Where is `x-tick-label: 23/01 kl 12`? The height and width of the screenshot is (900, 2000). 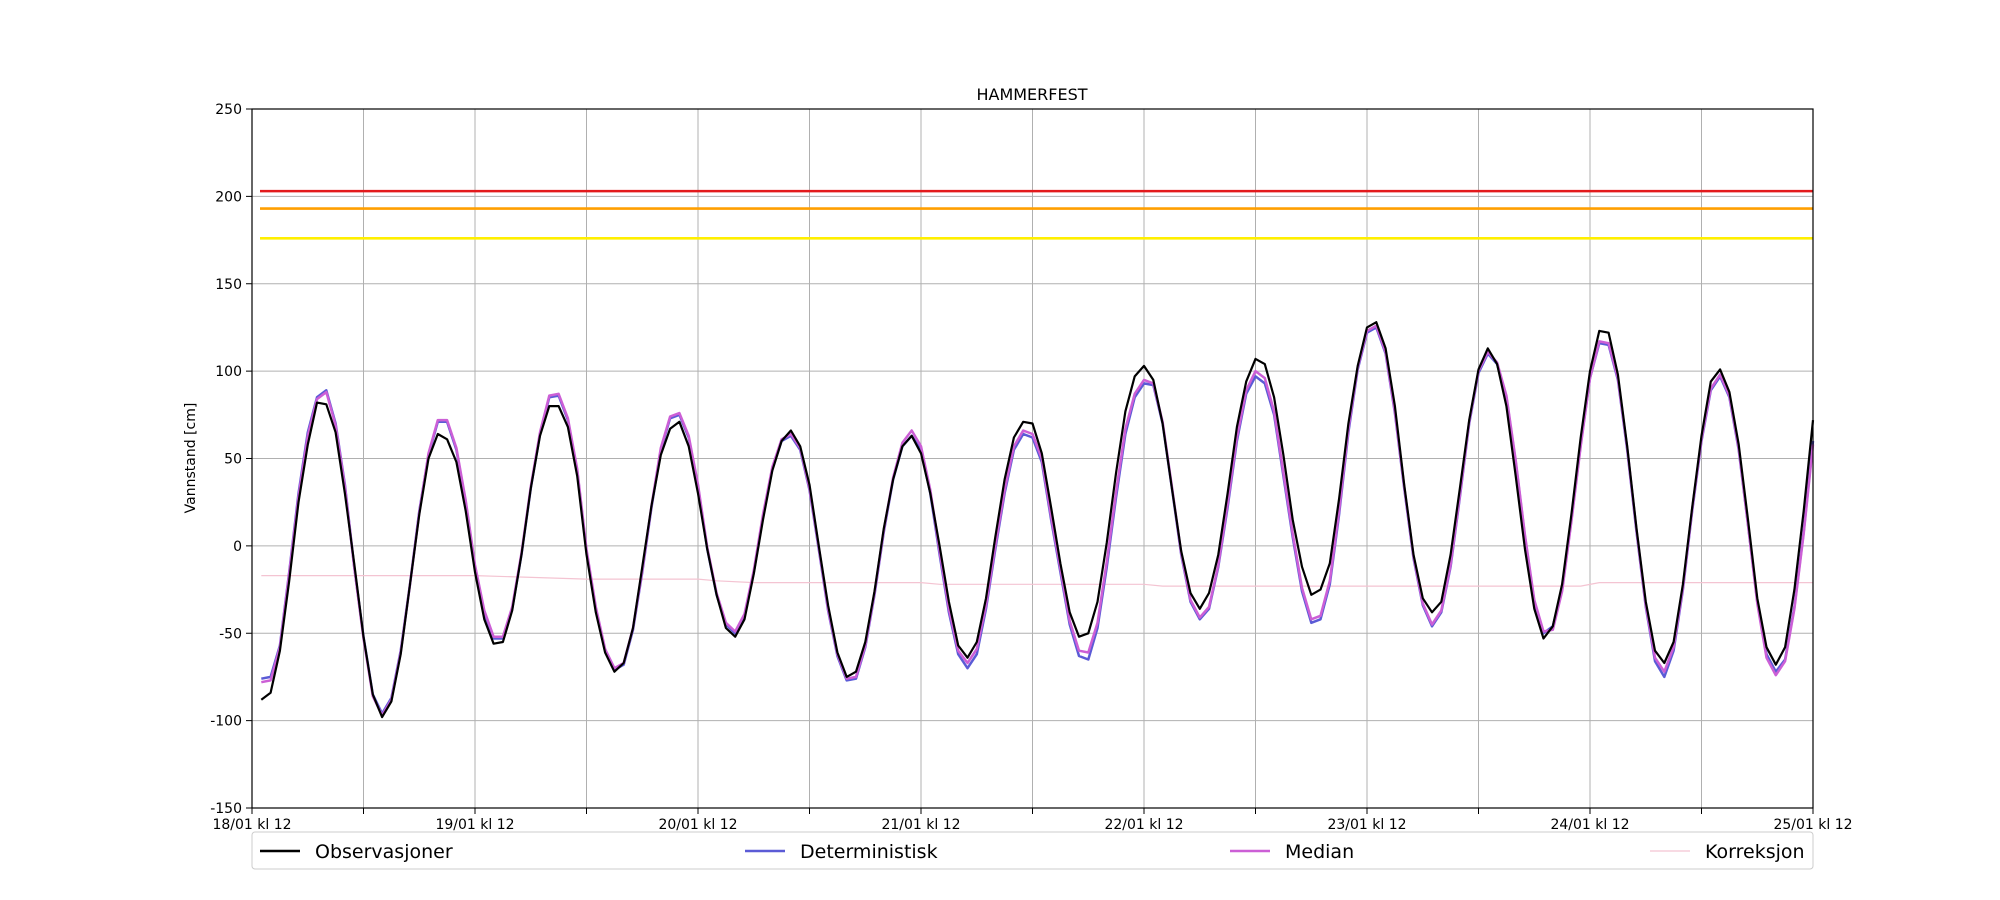 x-tick-label: 23/01 kl 12 is located at coordinates (1366, 825).